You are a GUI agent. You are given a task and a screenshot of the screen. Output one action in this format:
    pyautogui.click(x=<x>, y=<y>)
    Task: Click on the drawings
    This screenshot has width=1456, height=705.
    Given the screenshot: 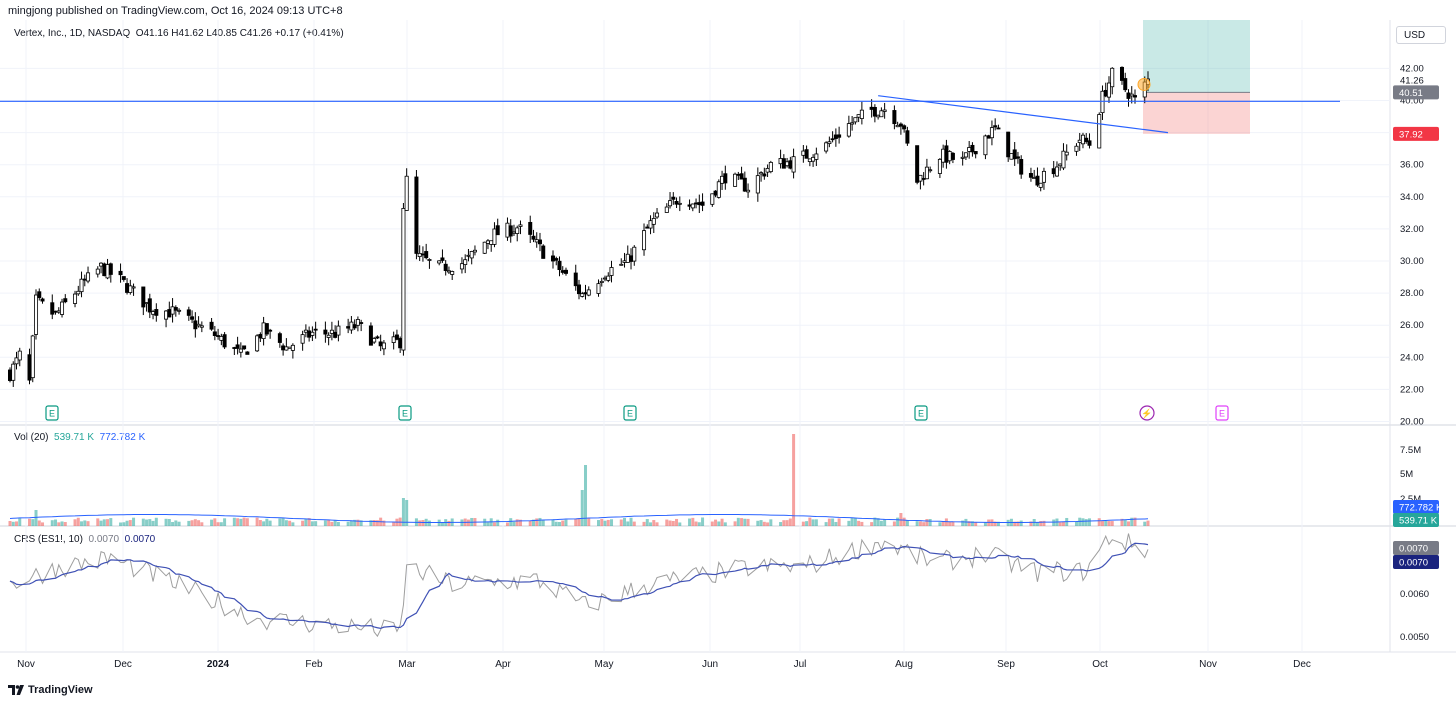 What is the action you would take?
    pyautogui.click(x=670, y=105)
    